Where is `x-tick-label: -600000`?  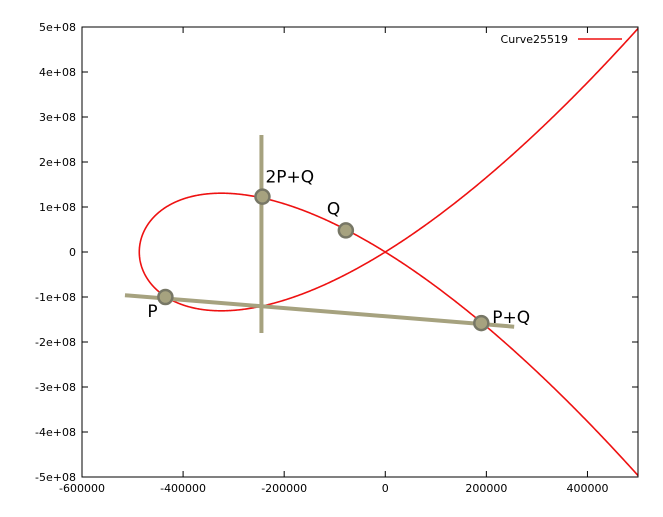 x-tick-label: -600000 is located at coordinates (82, 488).